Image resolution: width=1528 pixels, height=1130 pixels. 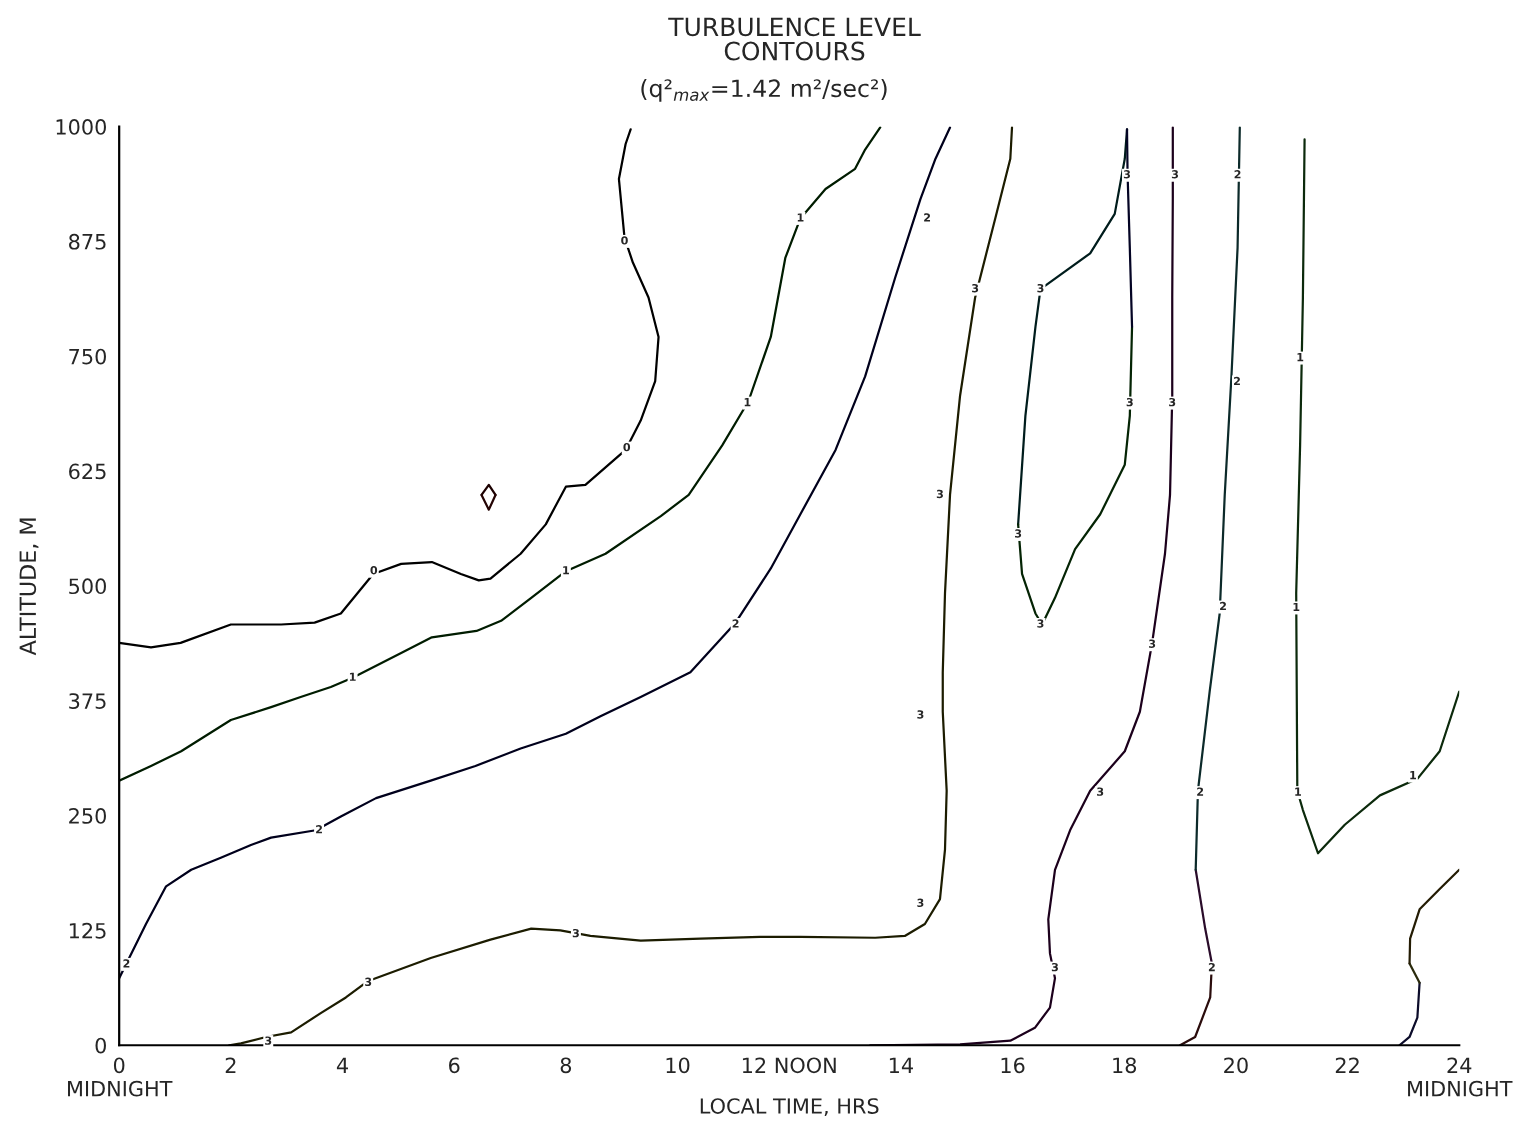 What do you see at coordinates (1347, 1065) in the screenshot?
I see `x-tick-label: 22` at bounding box center [1347, 1065].